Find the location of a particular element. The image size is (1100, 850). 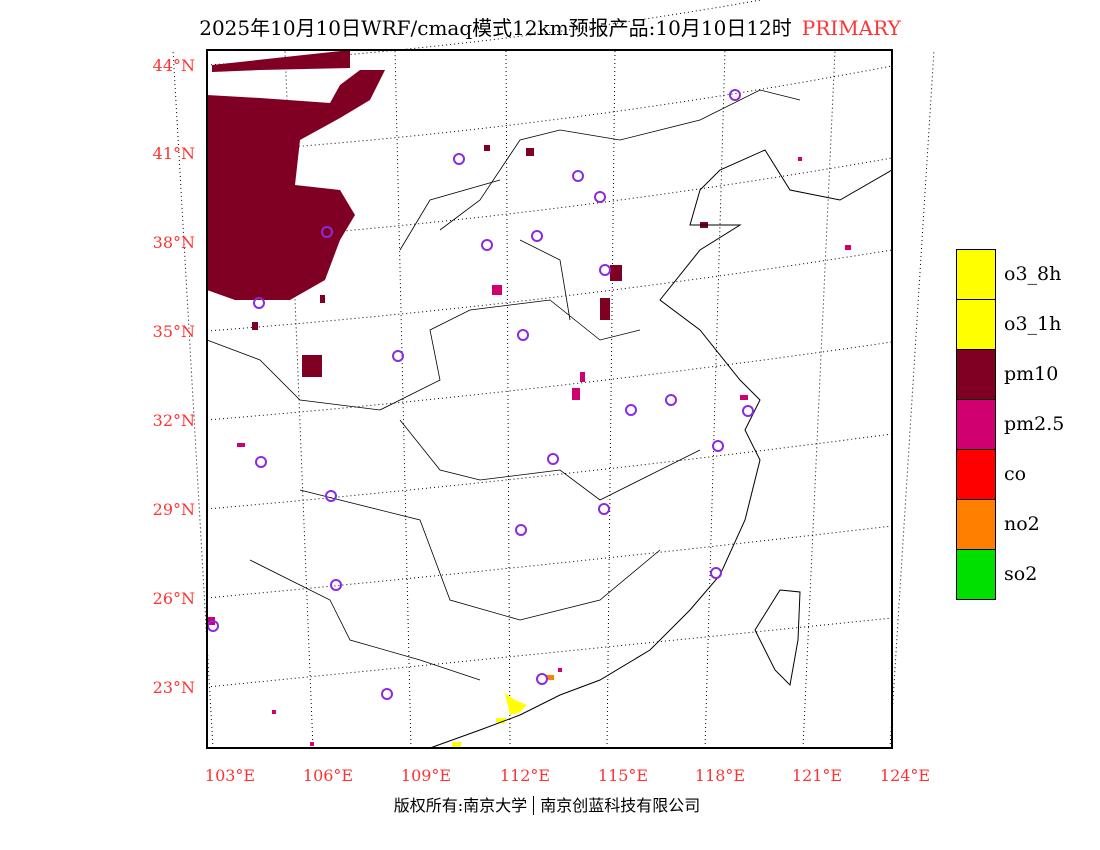

legend-item: co is located at coordinates (1010, 474).